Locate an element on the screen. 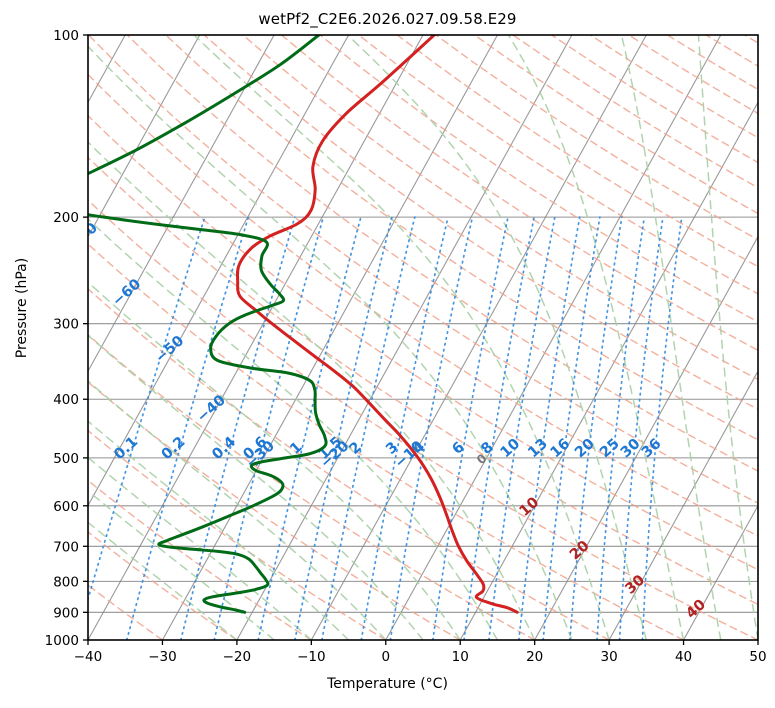  y-tick-label: 900 is located at coordinates (66, 613).